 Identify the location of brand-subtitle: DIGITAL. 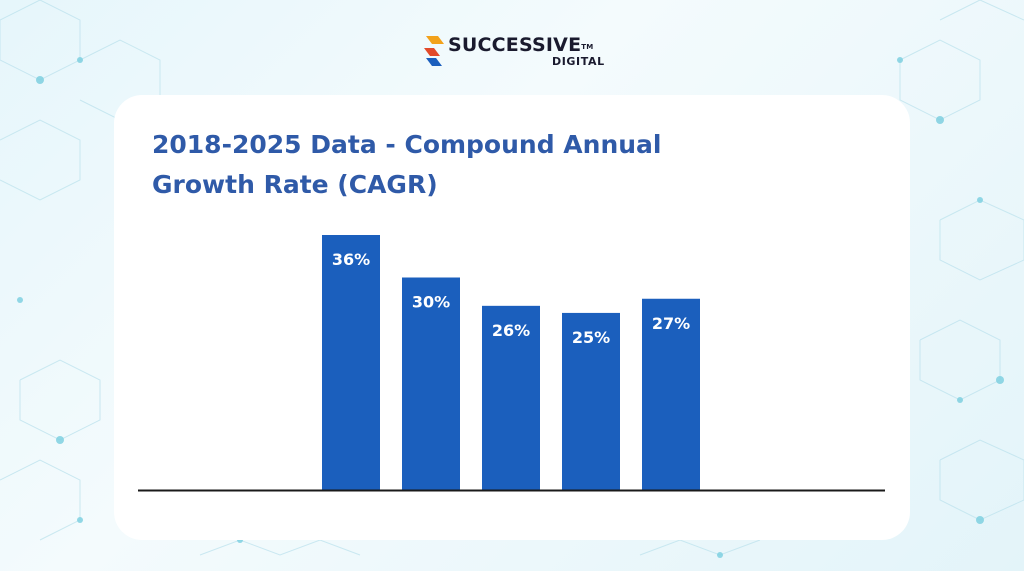
(578, 61).